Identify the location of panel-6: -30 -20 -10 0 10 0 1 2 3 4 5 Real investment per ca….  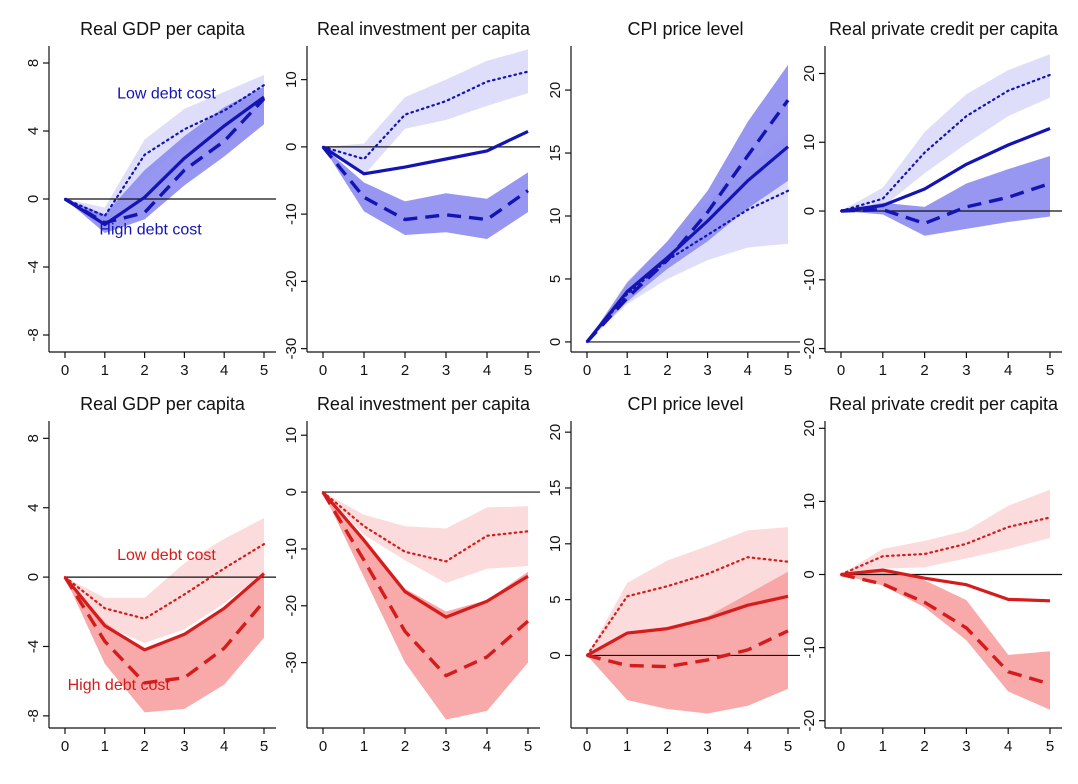
(411, 574).